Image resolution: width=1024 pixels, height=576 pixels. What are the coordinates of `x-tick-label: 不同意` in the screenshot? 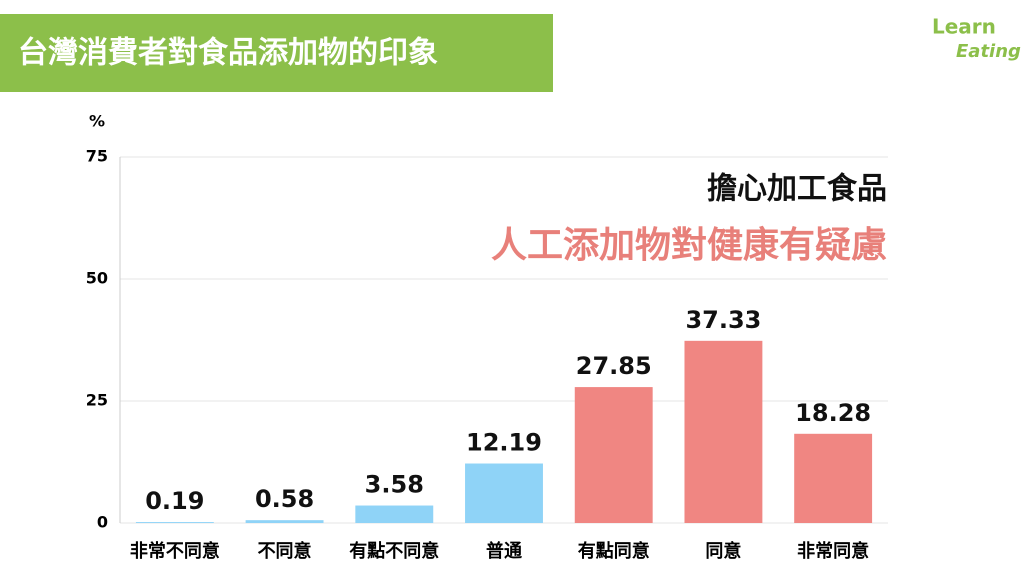 It's located at (285, 551).